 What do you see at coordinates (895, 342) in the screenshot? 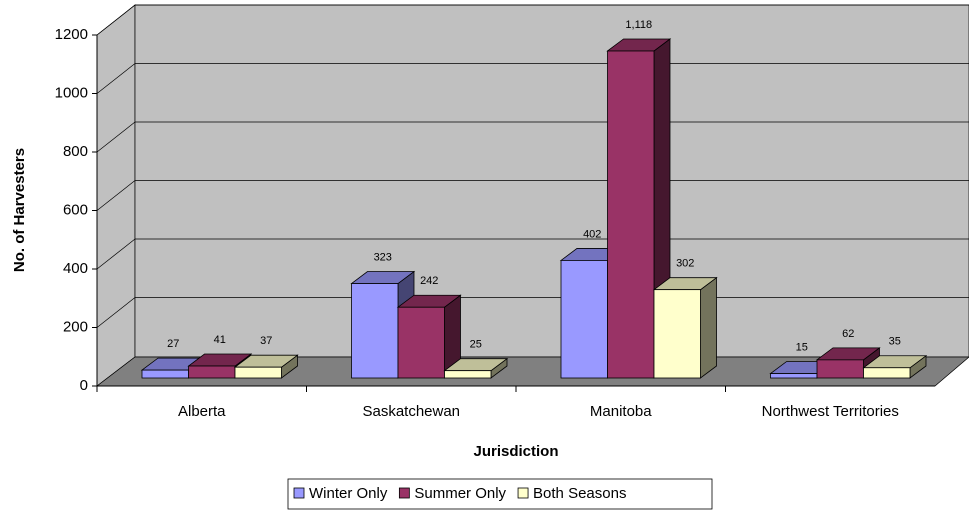
I see `data-label: 35` at bounding box center [895, 342].